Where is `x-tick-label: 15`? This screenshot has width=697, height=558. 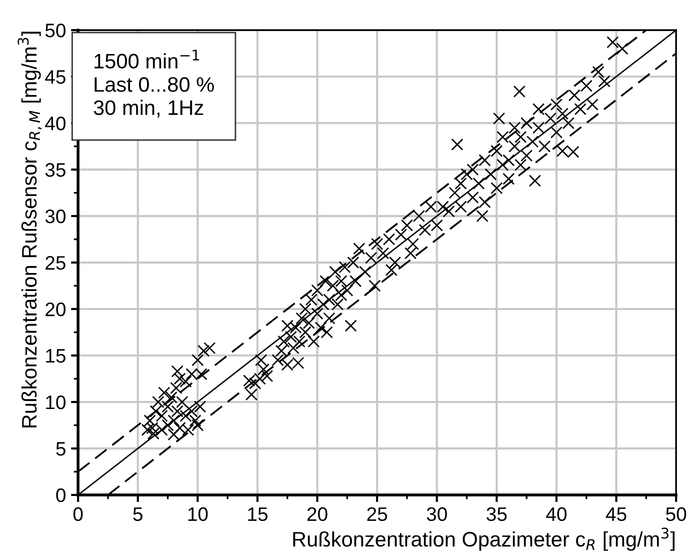
x-tick-label: 15 is located at coordinates (258, 514).